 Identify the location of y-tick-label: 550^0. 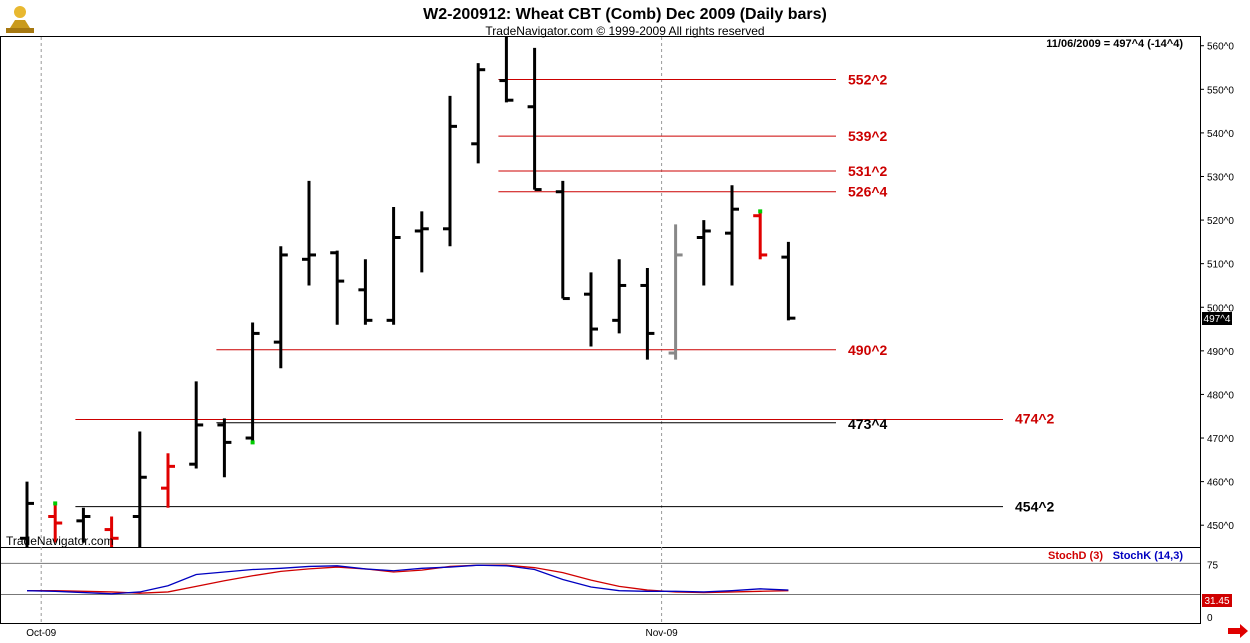
(1220, 90).